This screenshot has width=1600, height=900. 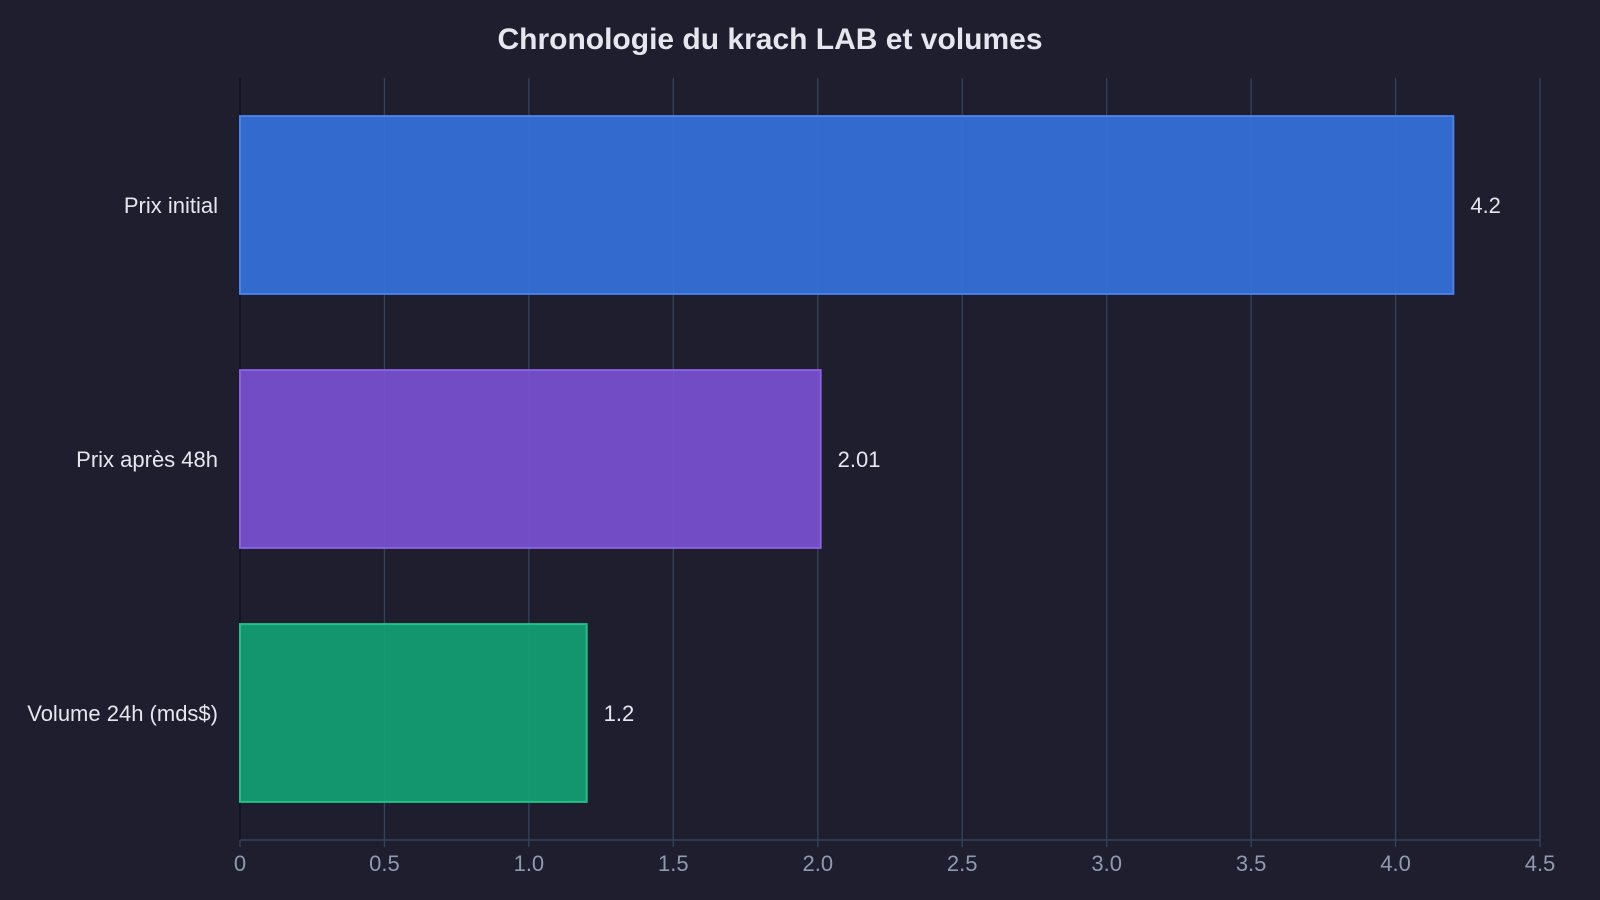 I want to click on x-tick-label: 1.5, so click(x=673, y=863).